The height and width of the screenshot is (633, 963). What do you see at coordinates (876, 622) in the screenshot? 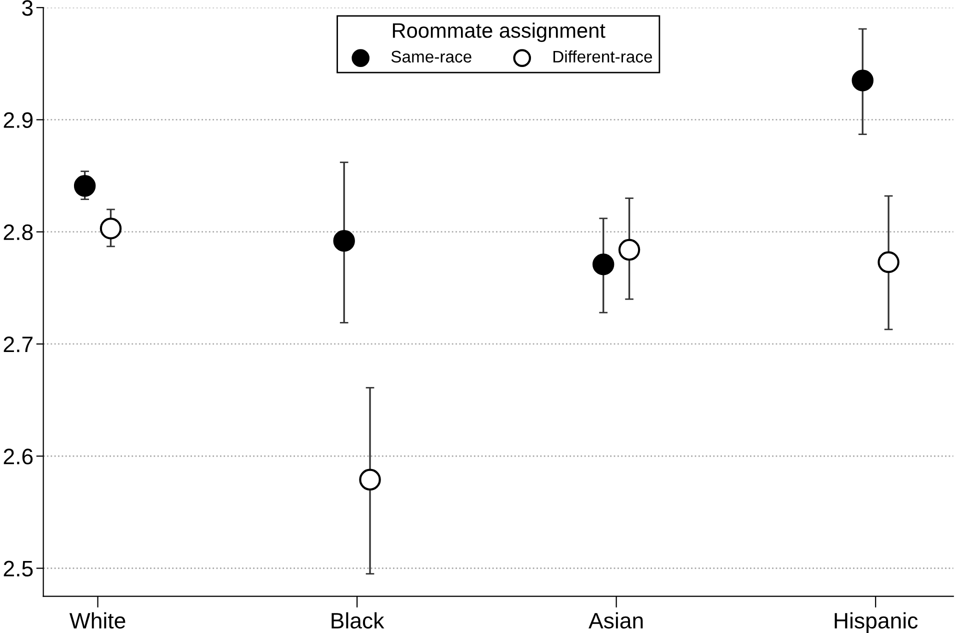
I see `x-tick-label: Hispanic` at bounding box center [876, 622].